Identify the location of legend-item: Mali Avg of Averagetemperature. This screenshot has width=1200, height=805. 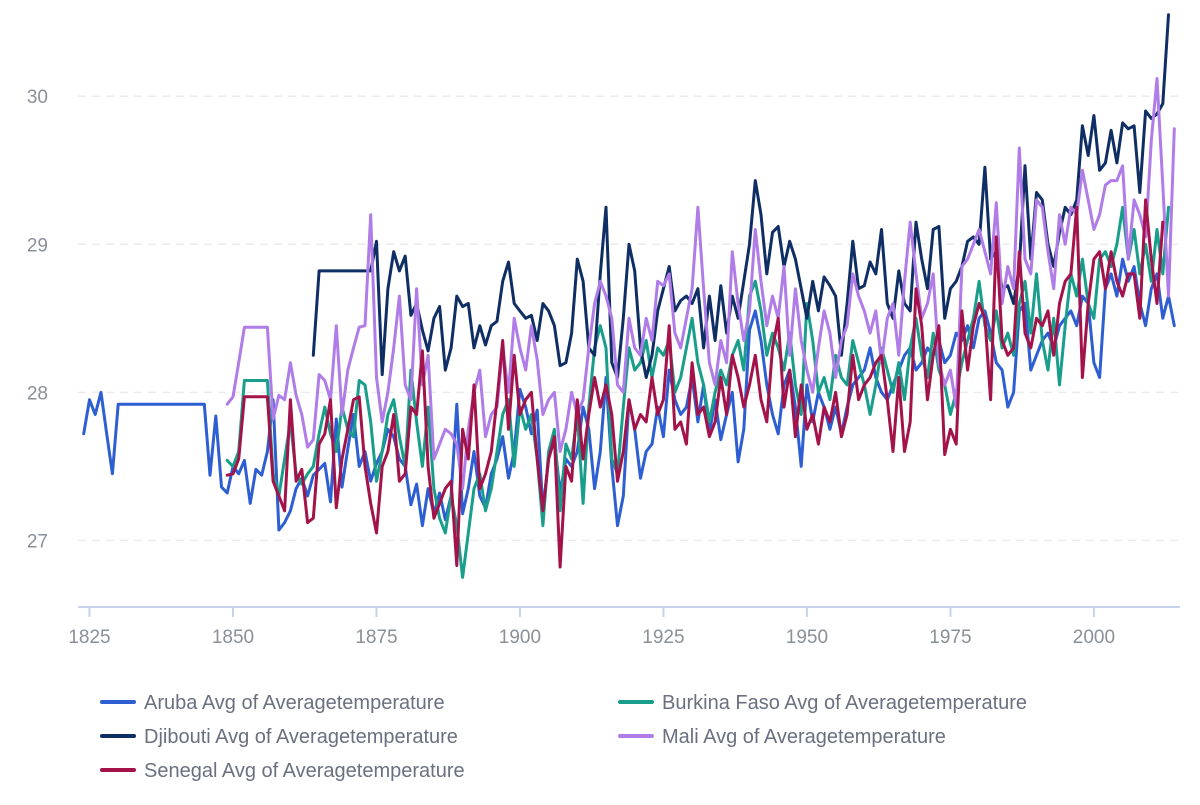
(782, 737).